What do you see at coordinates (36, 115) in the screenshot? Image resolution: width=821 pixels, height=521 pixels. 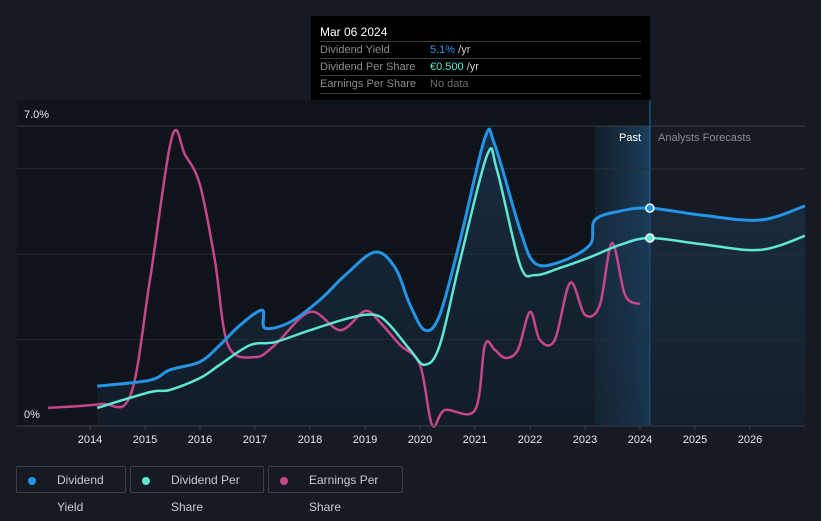 I see `y-tick-label: 7.0%` at bounding box center [36, 115].